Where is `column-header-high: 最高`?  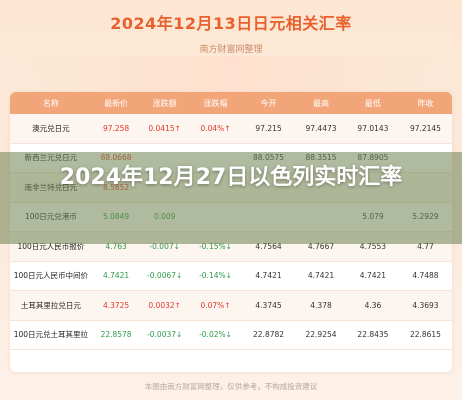 column-header-high: 最高 is located at coordinates (321, 103).